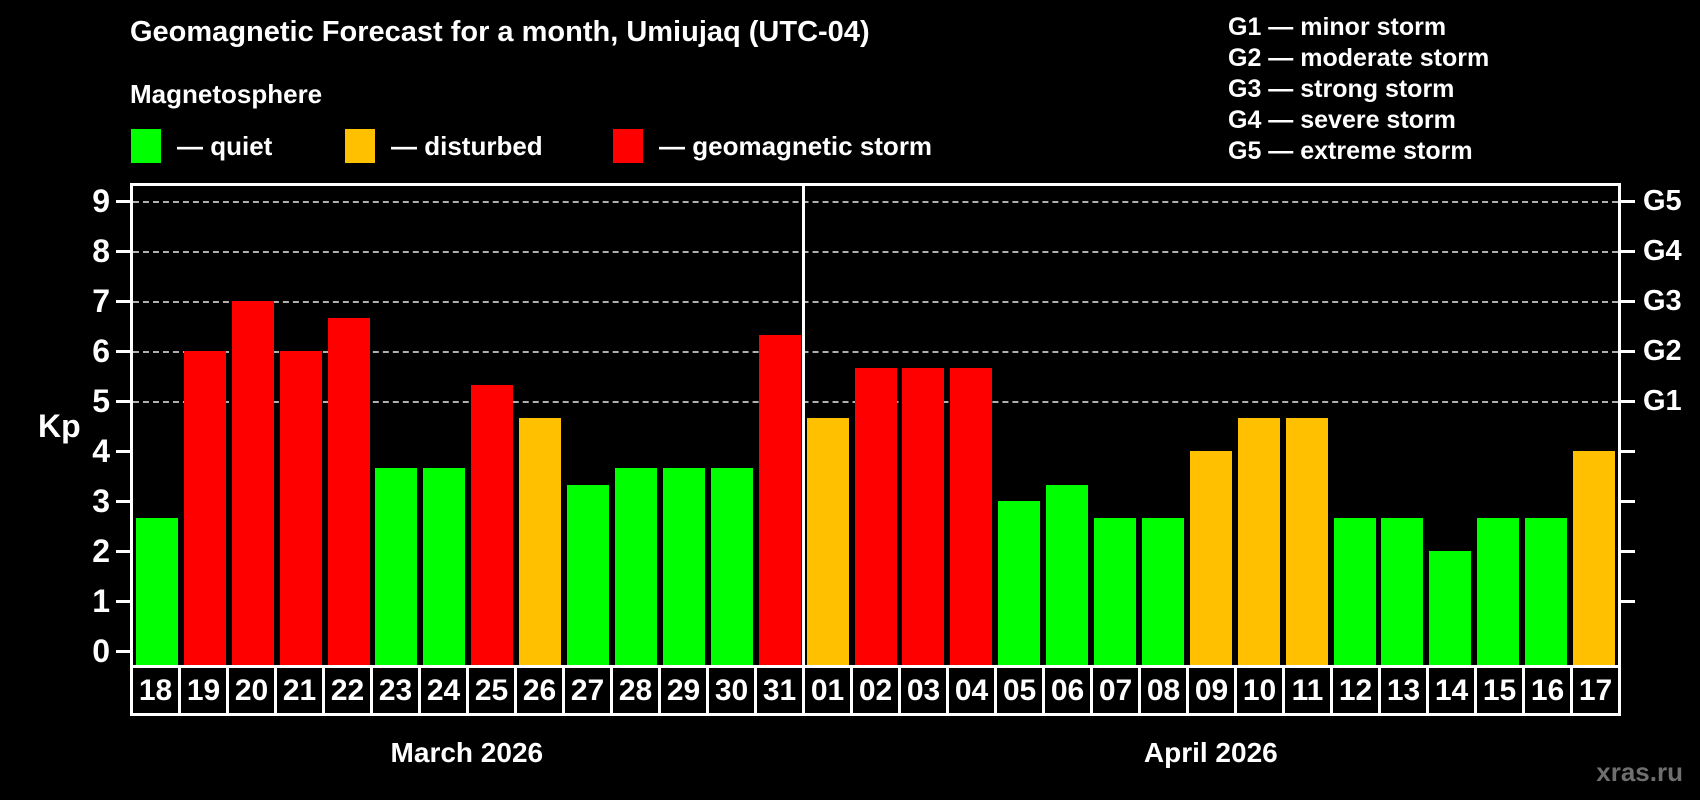  What do you see at coordinates (589, 690) in the screenshot?
I see `day-cell-27: 27` at bounding box center [589, 690].